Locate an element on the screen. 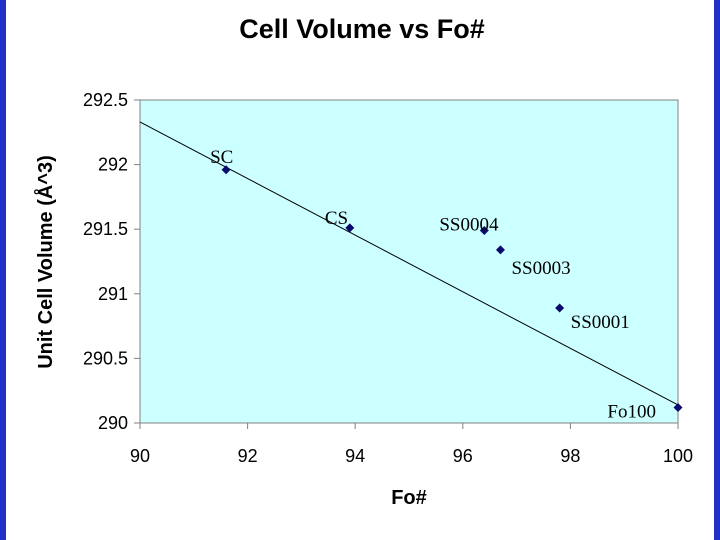  y-axis-label: Unit Cell Volume (Å^3) is located at coordinates (45, 262).